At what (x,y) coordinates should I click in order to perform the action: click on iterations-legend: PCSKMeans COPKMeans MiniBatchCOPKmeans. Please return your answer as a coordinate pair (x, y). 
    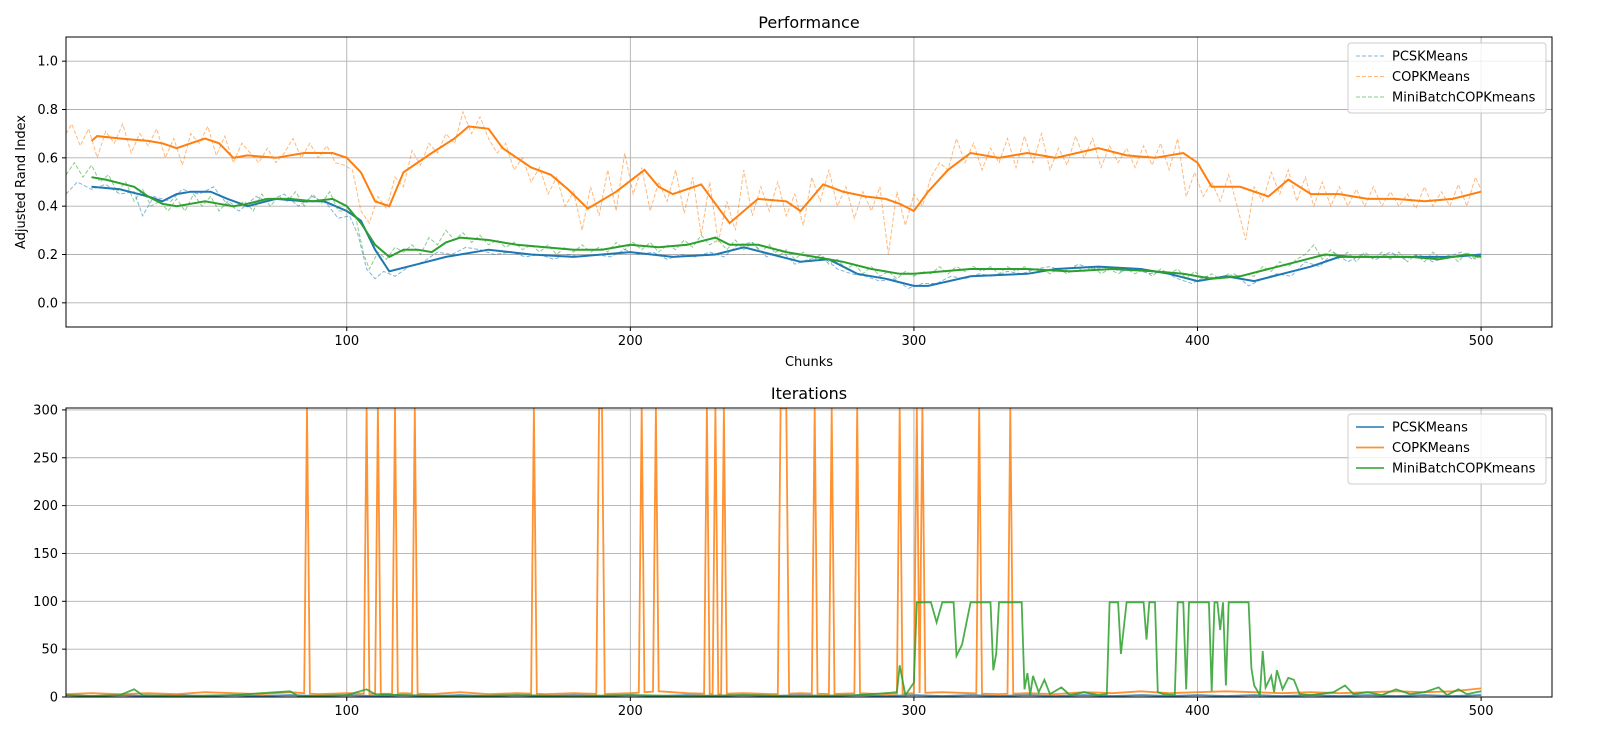
    Looking at the image, I should click on (1447, 449).